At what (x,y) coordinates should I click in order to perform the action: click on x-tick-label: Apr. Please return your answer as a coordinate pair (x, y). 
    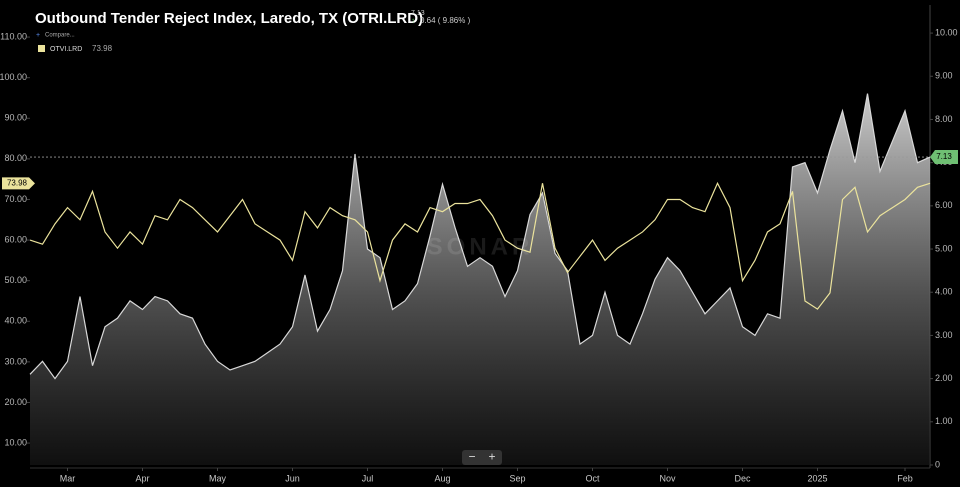
    Looking at the image, I should click on (142, 478).